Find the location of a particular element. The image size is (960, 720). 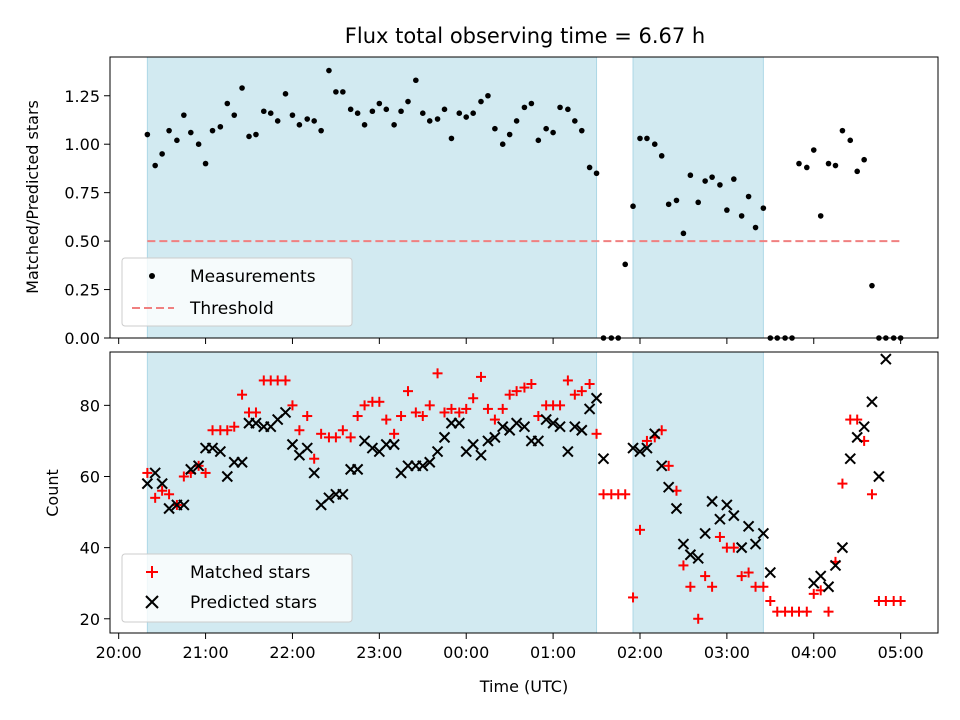

x-tick-label: 23:00 is located at coordinates (379, 652).